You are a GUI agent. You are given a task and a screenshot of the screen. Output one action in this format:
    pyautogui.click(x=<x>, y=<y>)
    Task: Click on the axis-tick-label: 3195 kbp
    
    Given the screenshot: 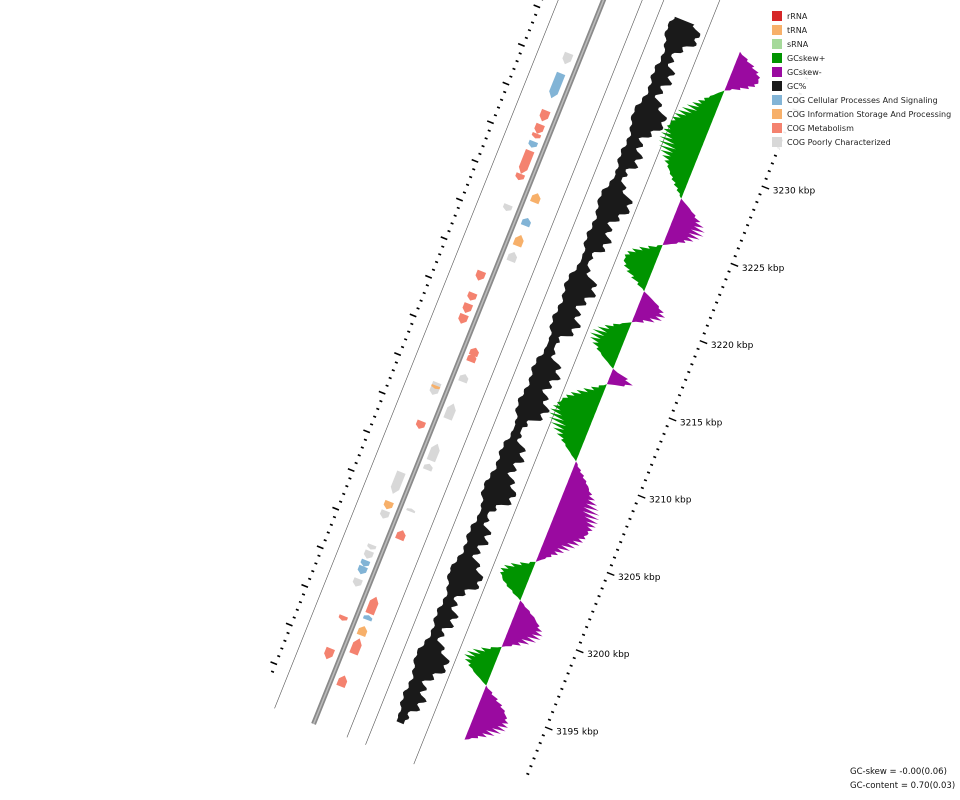 What is the action you would take?
    pyautogui.click(x=577, y=733)
    